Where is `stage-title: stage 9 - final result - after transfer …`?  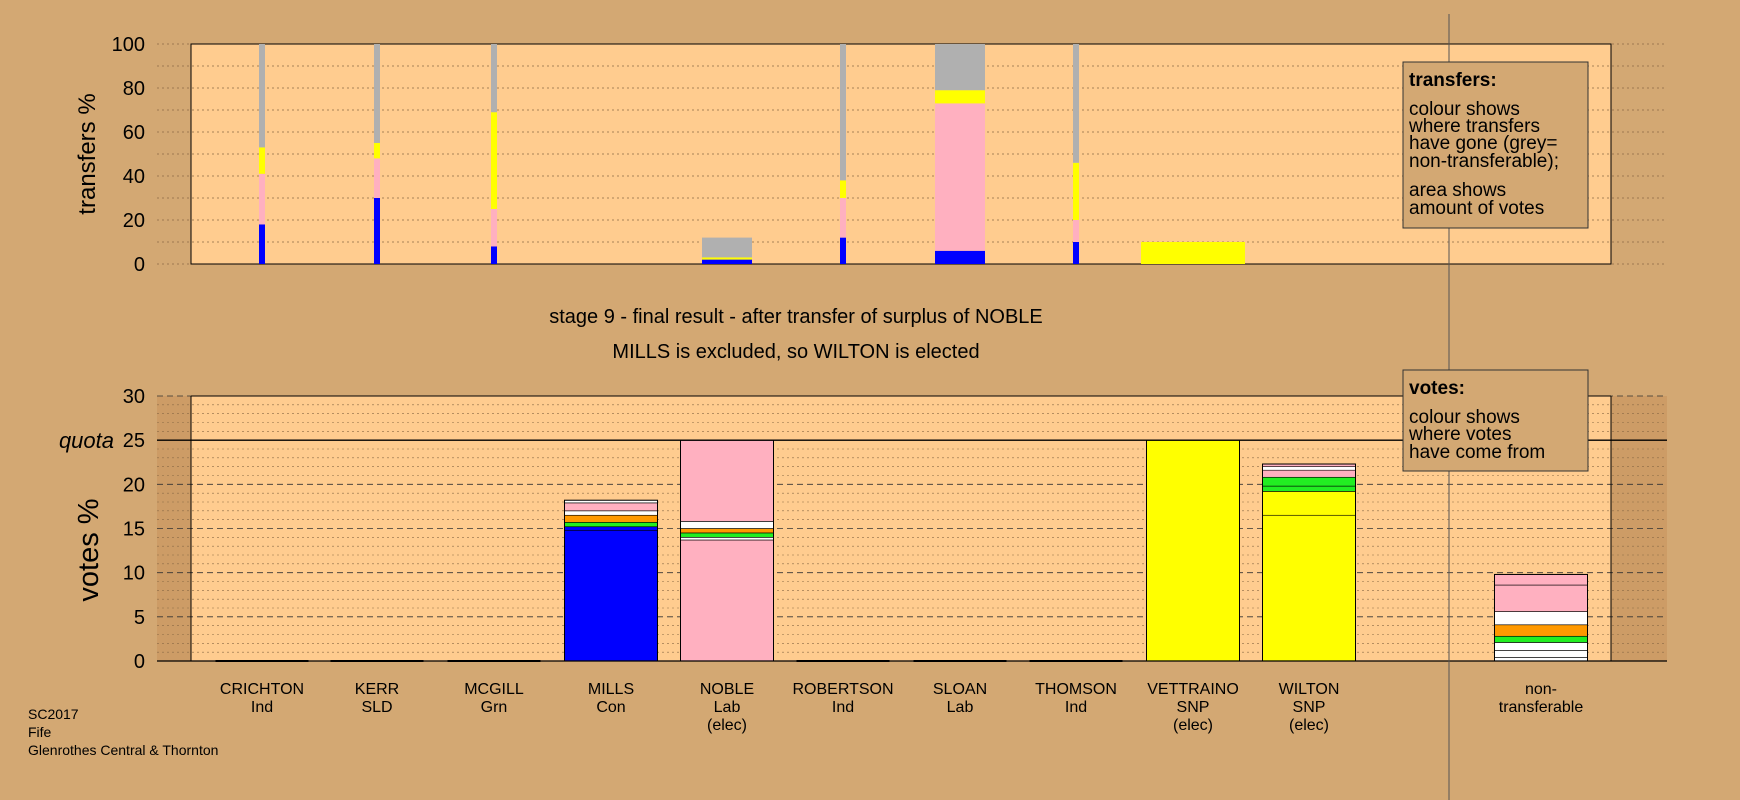
stage-title: stage 9 - final result - after transfer … is located at coordinates (796, 317).